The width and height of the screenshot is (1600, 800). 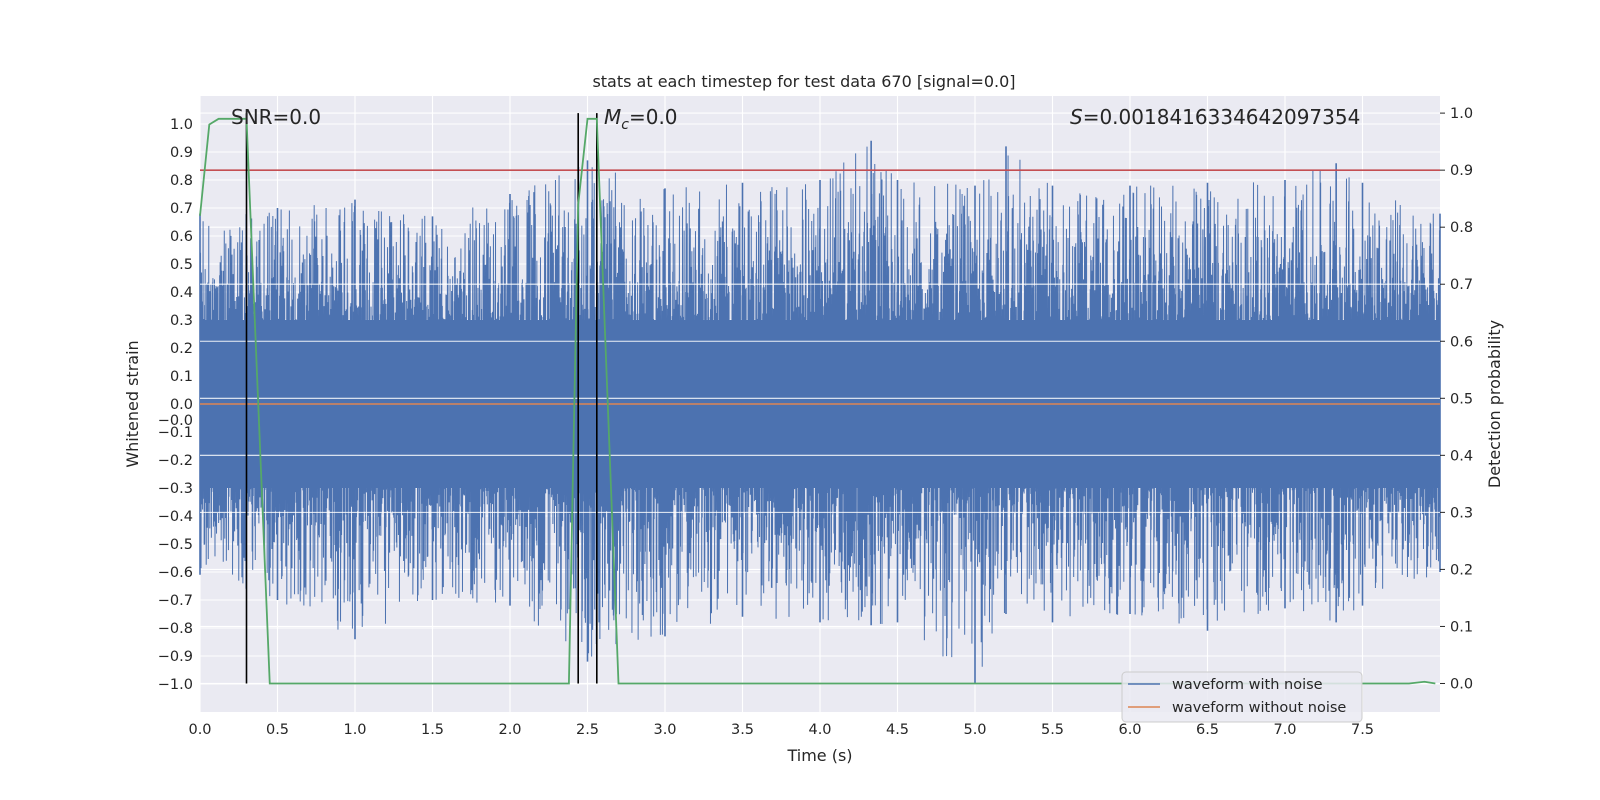 I want to click on y-tick-label: 0.3, so click(x=181, y=321).